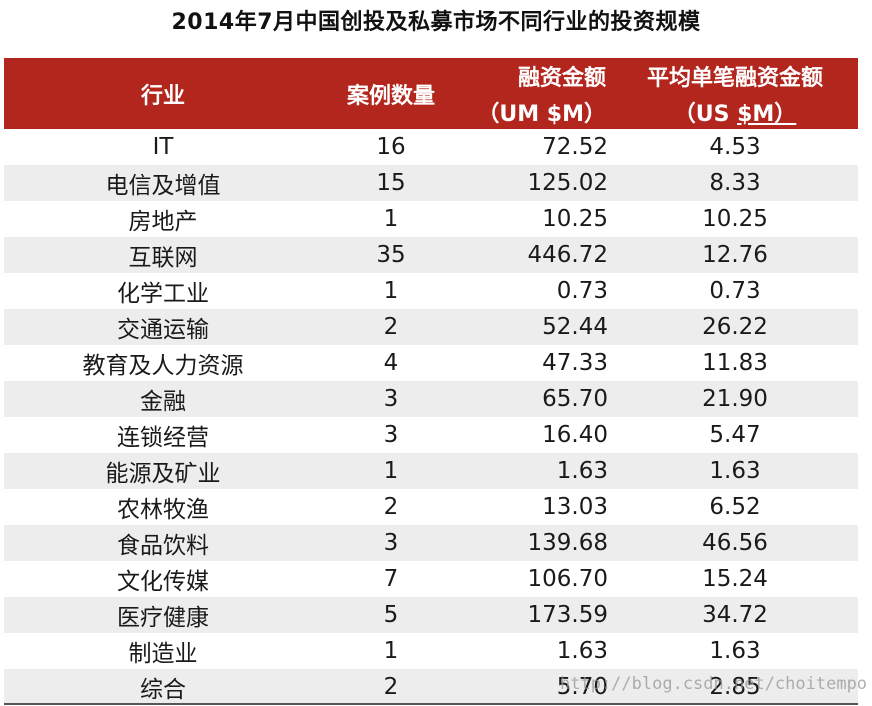 This screenshot has height=706, width=872. I want to click on table-title: 2014年7月中国创投及私募市场不同行业的投资规模, so click(436, 22).